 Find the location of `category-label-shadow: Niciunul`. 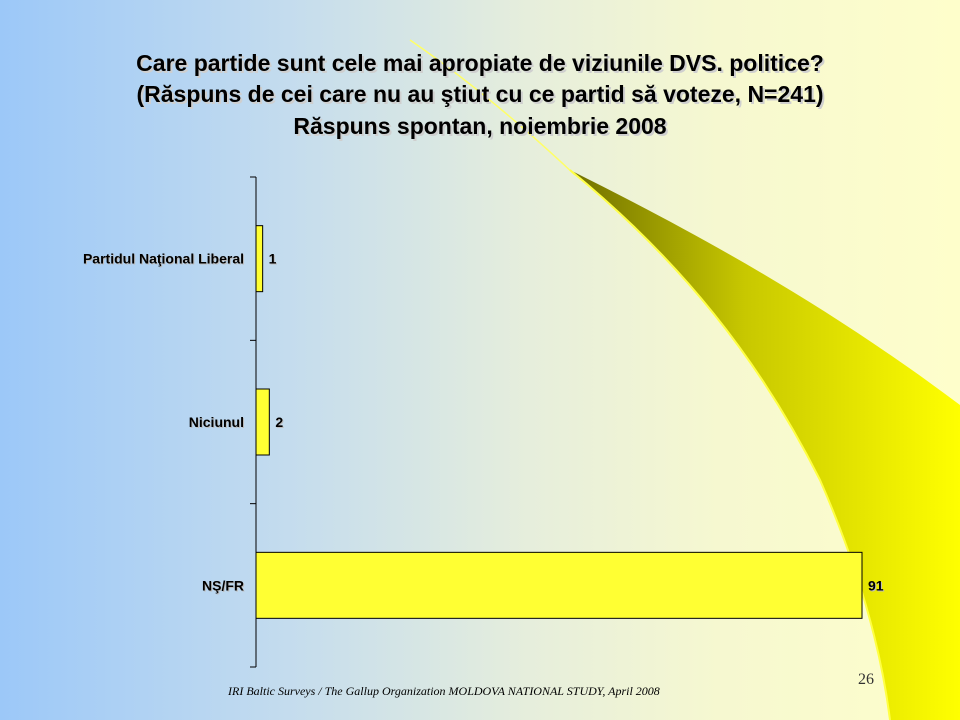

category-label-shadow: Niciunul is located at coordinates (217, 423).